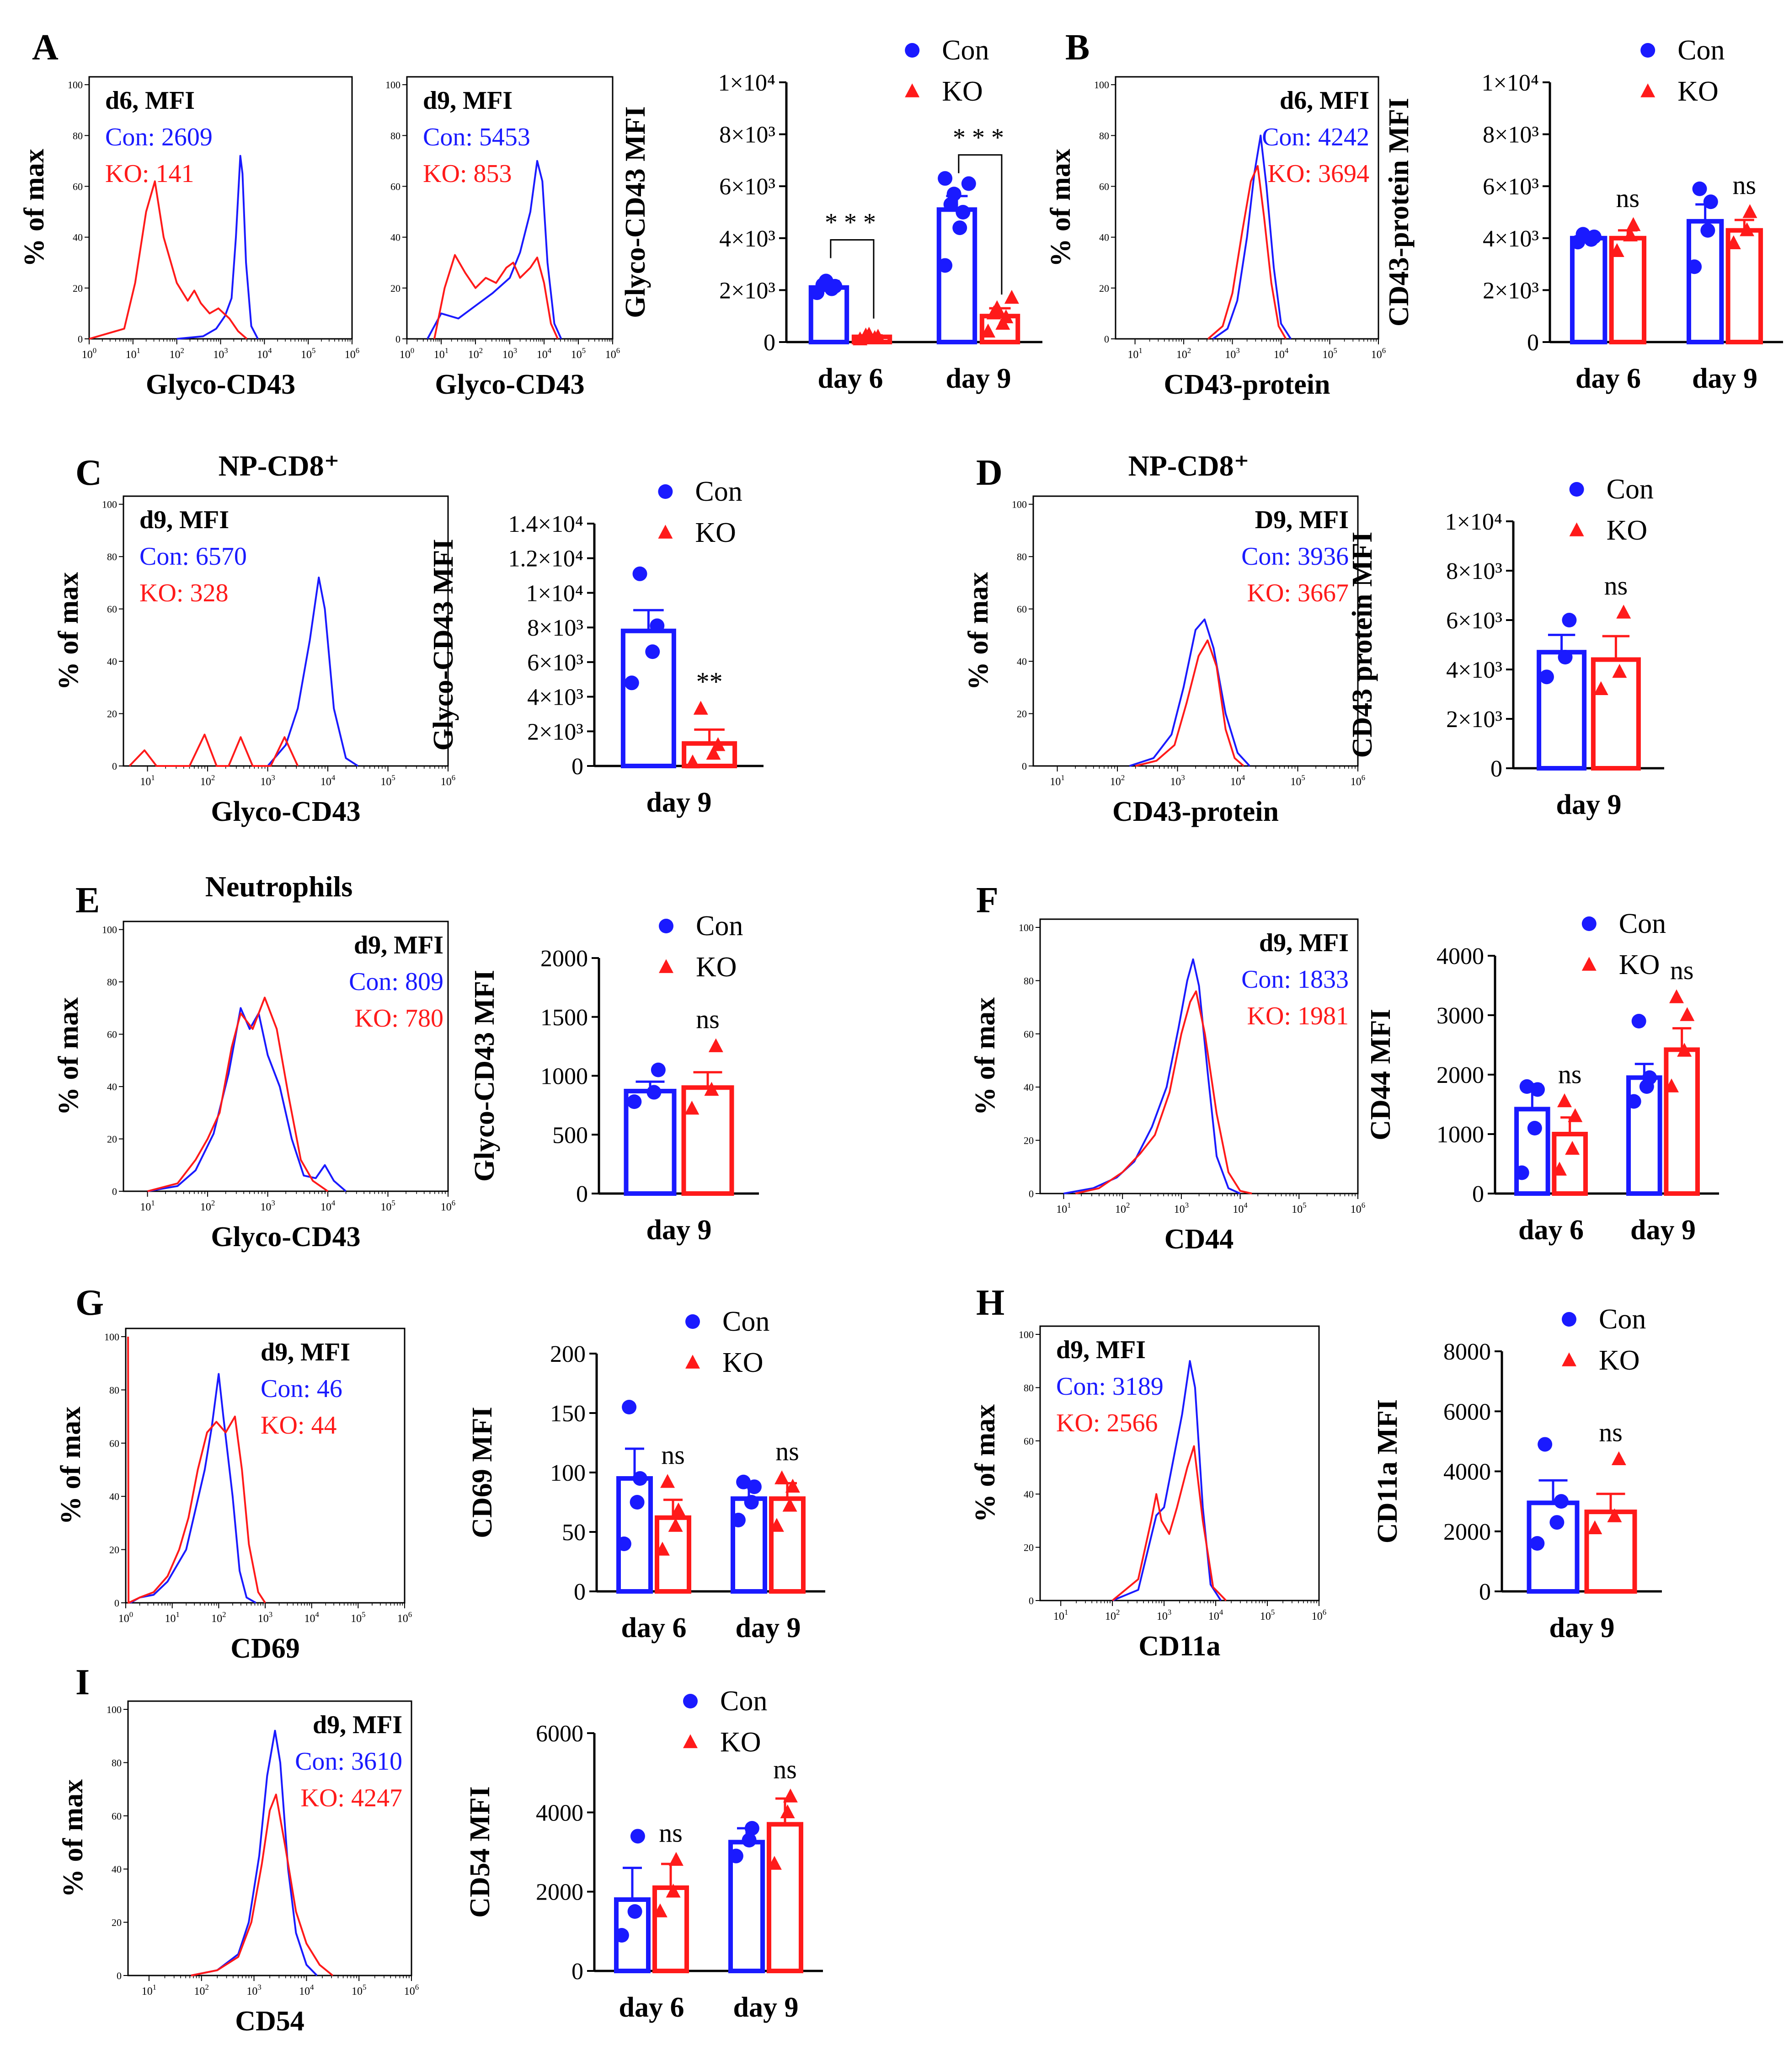 This screenshot has width=1789, height=2072. Describe the element at coordinates (1324, 100) in the screenshot. I see `mfi-header: d6, MFI` at that location.